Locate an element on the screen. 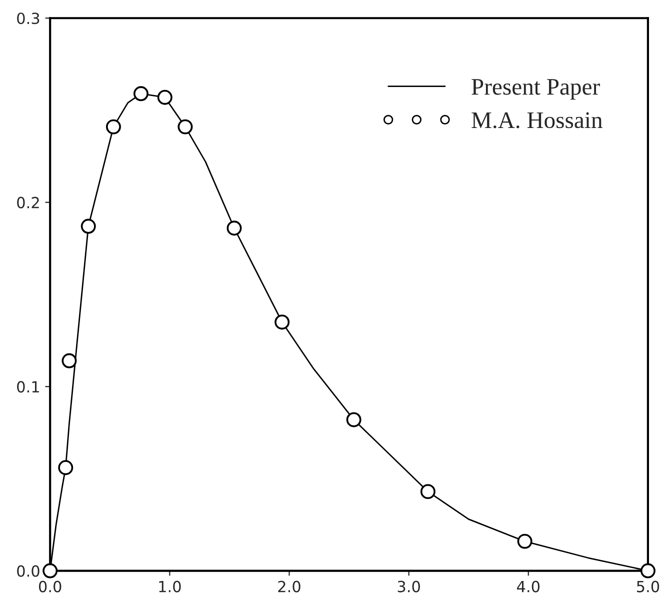 Image resolution: width=668 pixels, height=604 pixels. x-tick-label: 3.0 is located at coordinates (409, 586).